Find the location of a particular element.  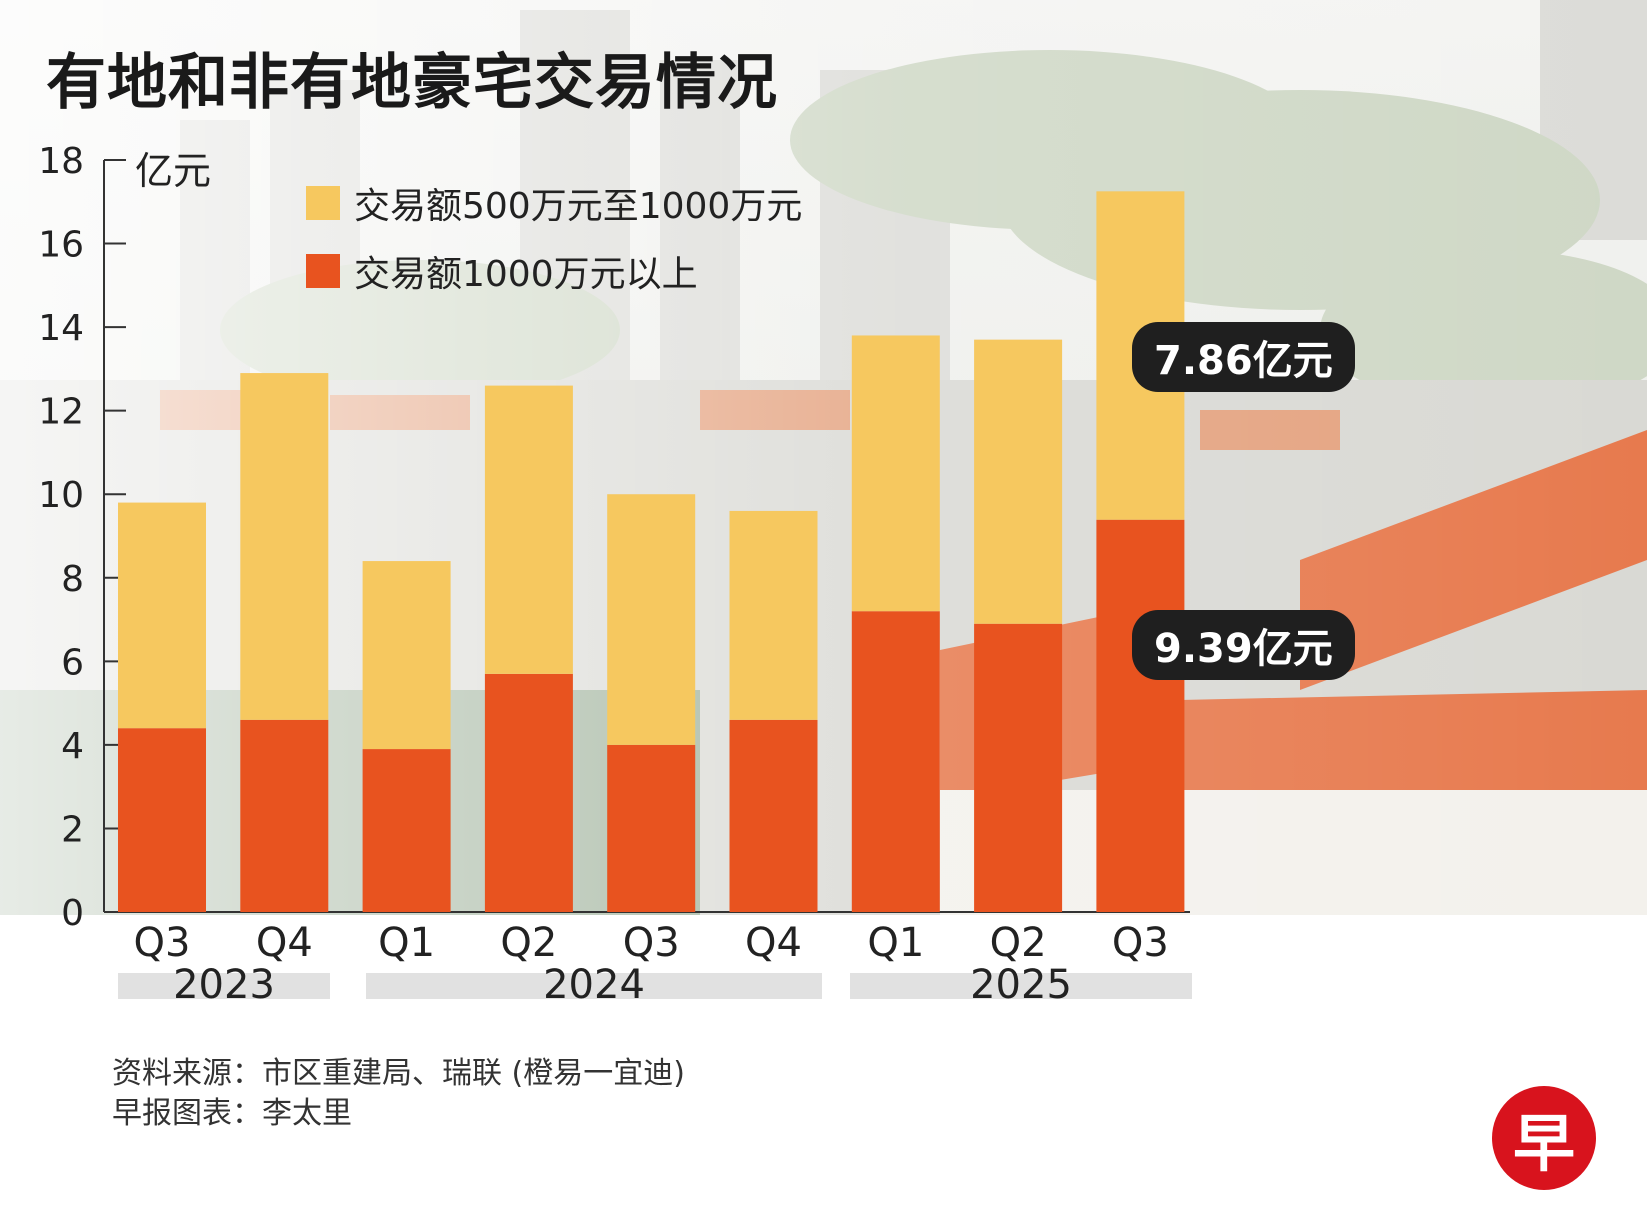

y-tick-label: 8 is located at coordinates (72, 579).